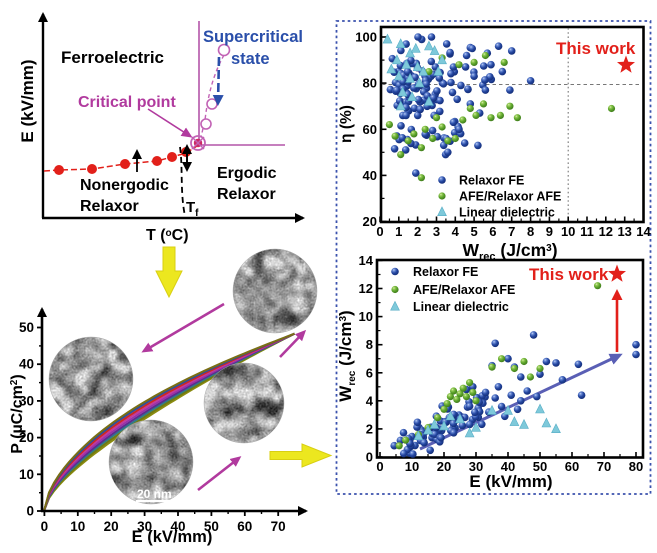 The width and height of the screenshot is (657, 553). I want to click on svg-text: Critical point, so click(127, 102).